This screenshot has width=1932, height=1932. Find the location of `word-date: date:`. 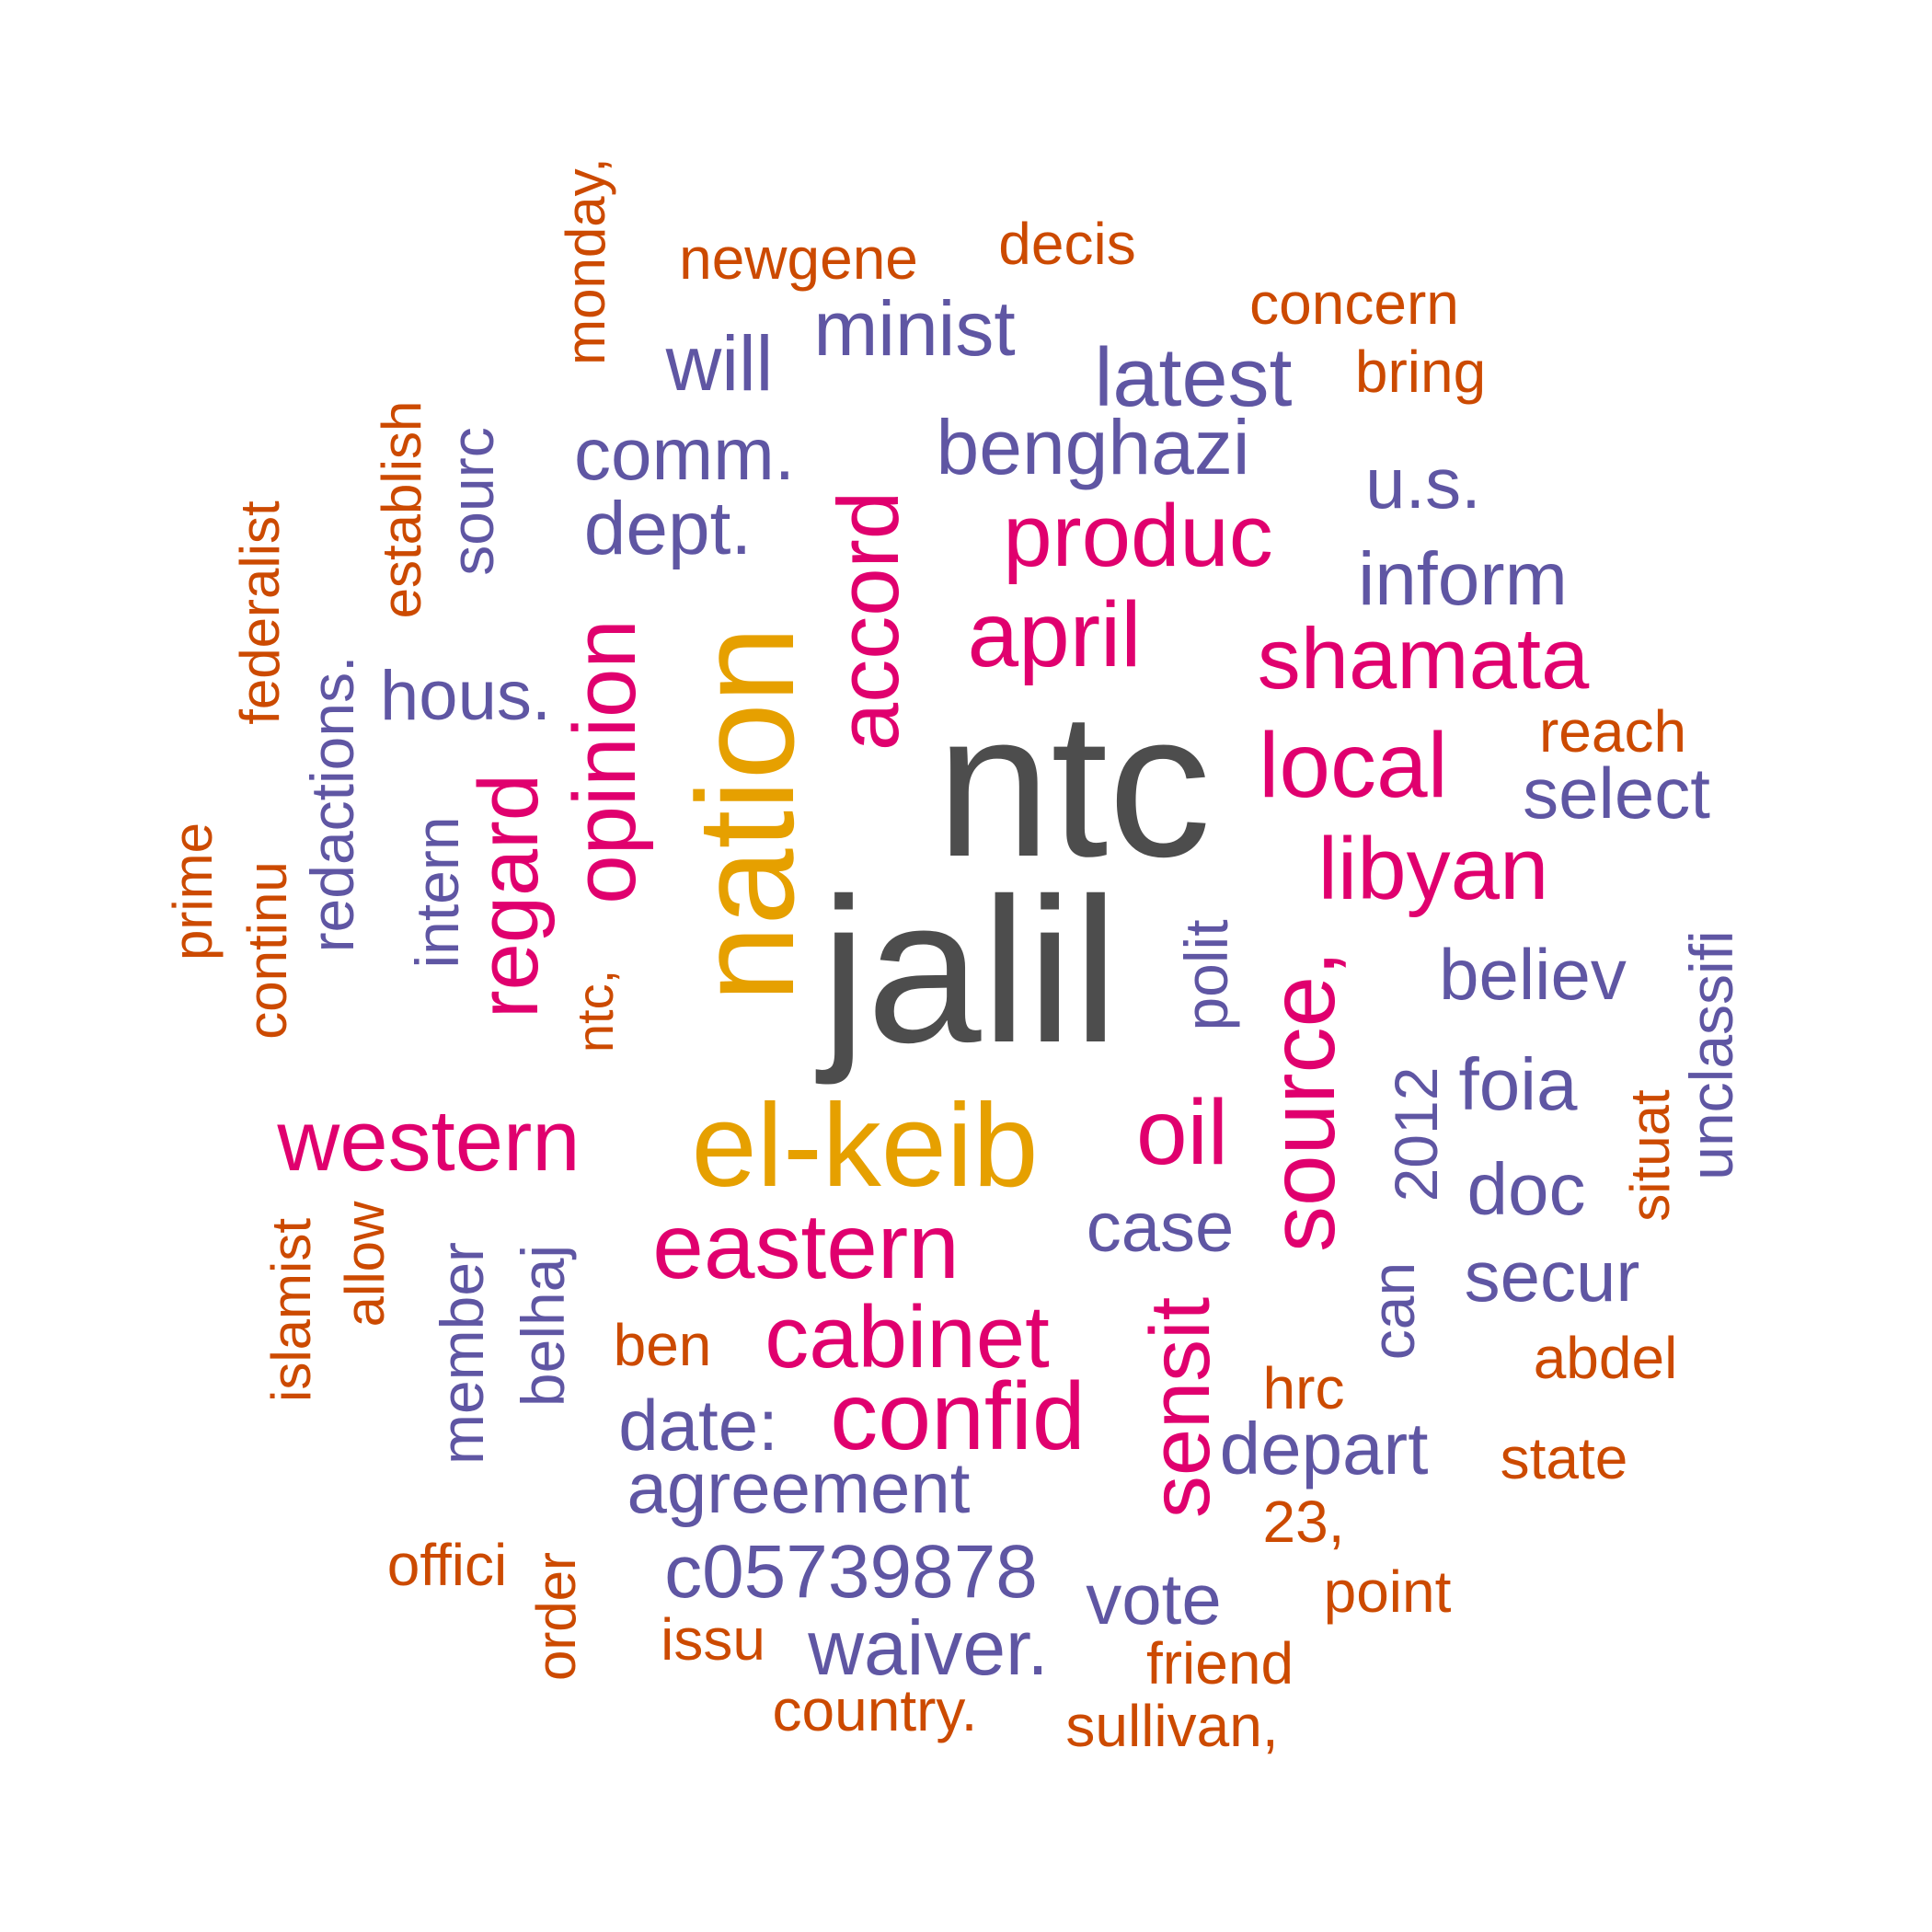

word-date: date: is located at coordinates (698, 1425).